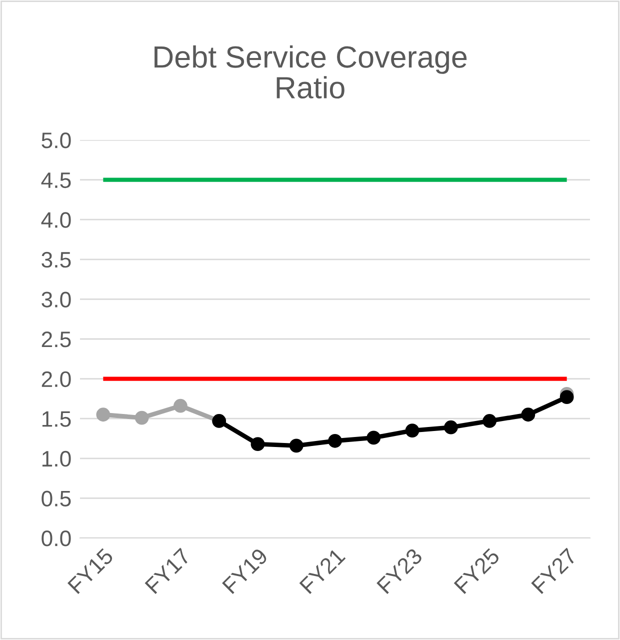 This screenshot has height=640, width=620. Describe the element at coordinates (56, 538) in the screenshot. I see `y-tick-label: 0.0` at that location.